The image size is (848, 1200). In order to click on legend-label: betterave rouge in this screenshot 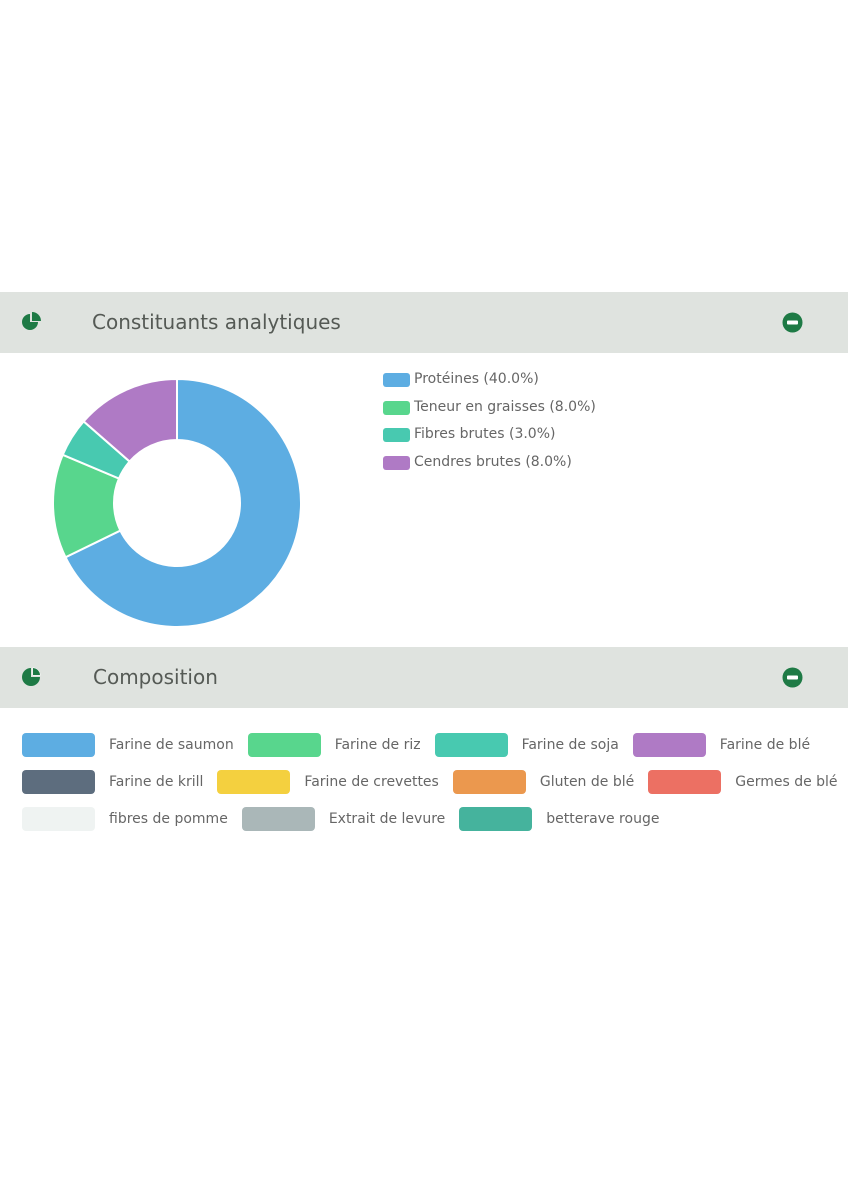, I will do `click(603, 819)`.